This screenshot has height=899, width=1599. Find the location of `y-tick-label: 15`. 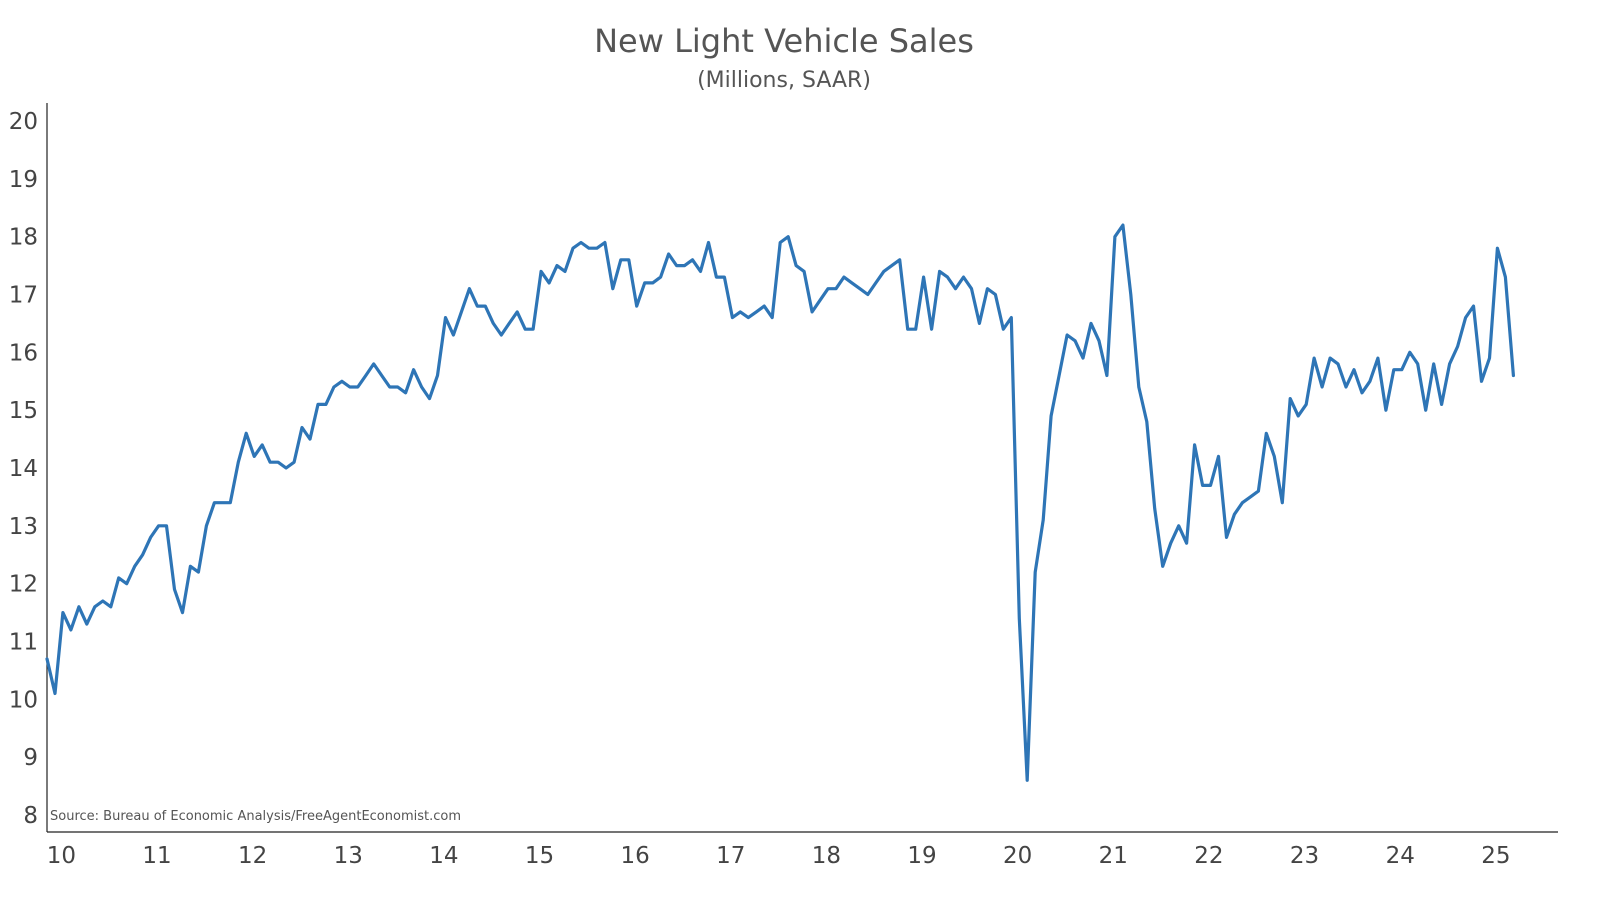

y-tick-label: 15 is located at coordinates (23, 411).